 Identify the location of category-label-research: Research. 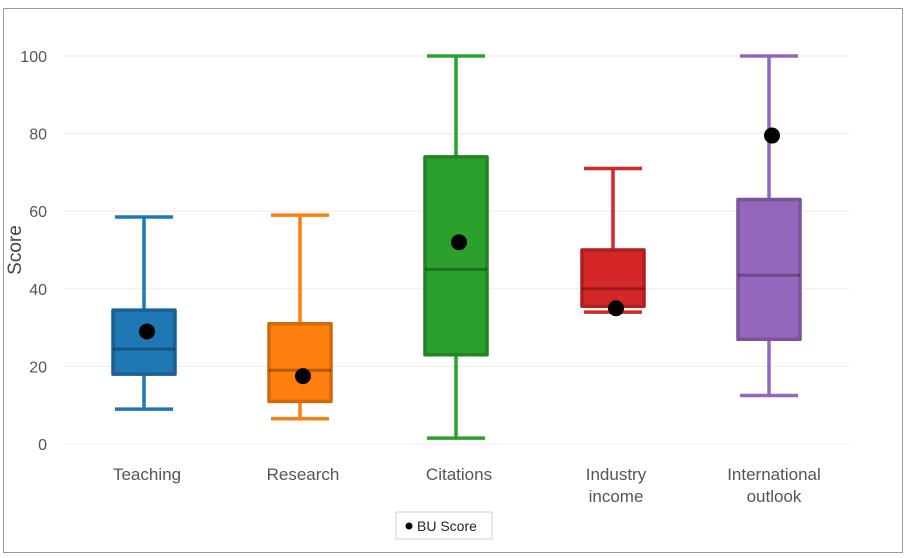
(303, 474).